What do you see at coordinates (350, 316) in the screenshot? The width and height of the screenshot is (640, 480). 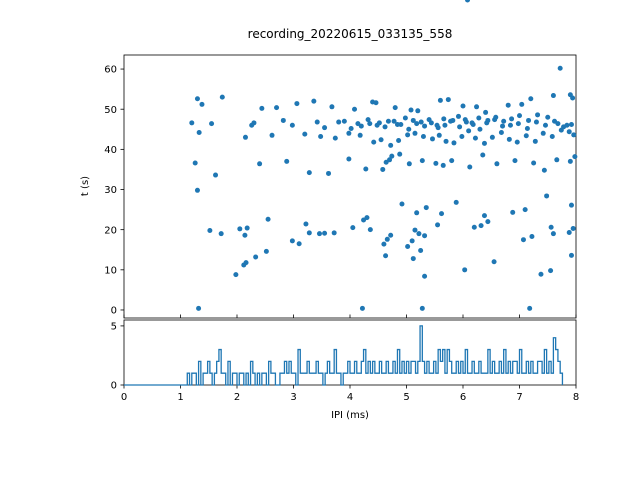 I see `scatter-x-axis-ticks` at bounding box center [350, 316].